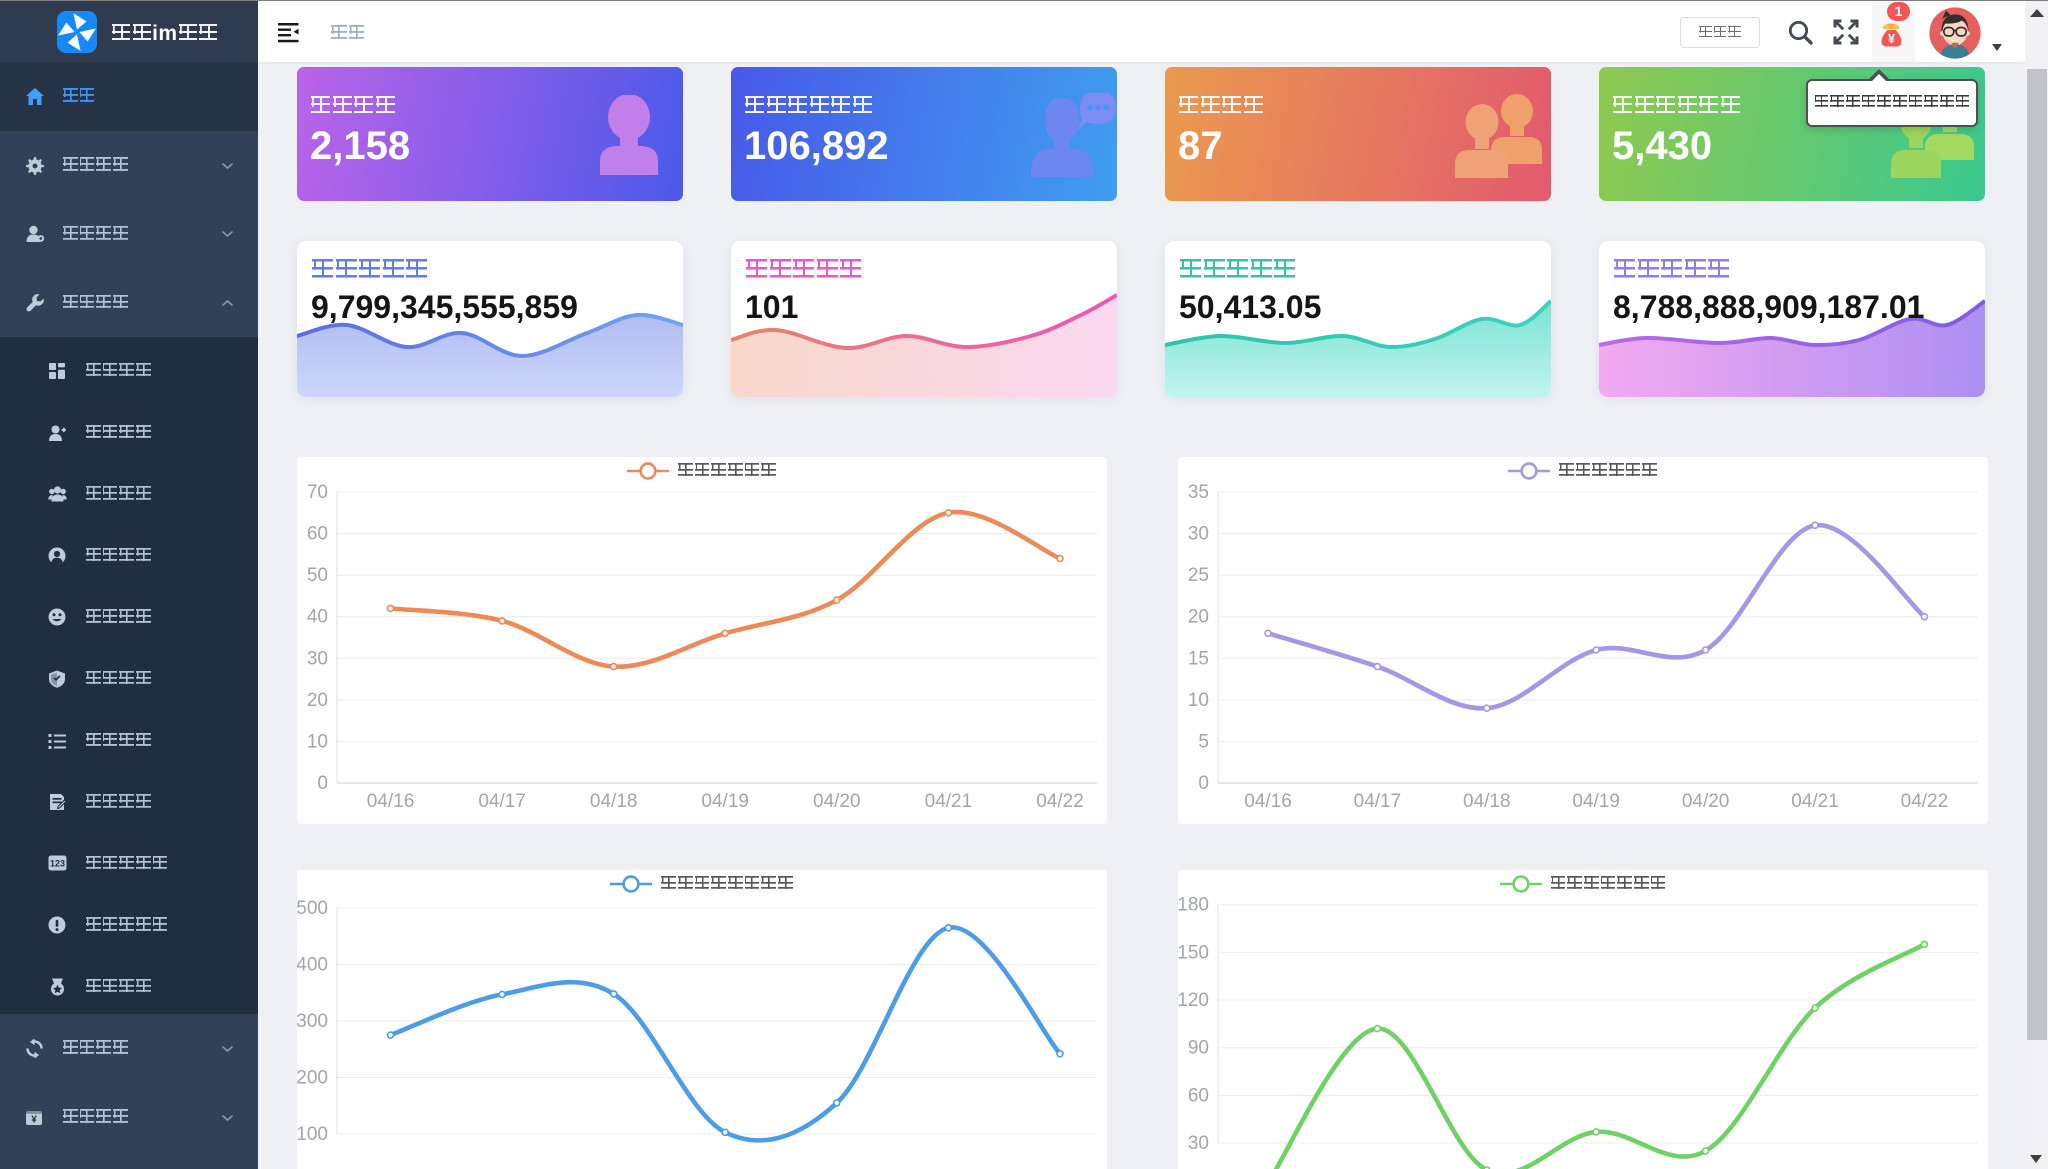  What do you see at coordinates (312, 1021) in the screenshot?
I see `svg-text: 300` at bounding box center [312, 1021].